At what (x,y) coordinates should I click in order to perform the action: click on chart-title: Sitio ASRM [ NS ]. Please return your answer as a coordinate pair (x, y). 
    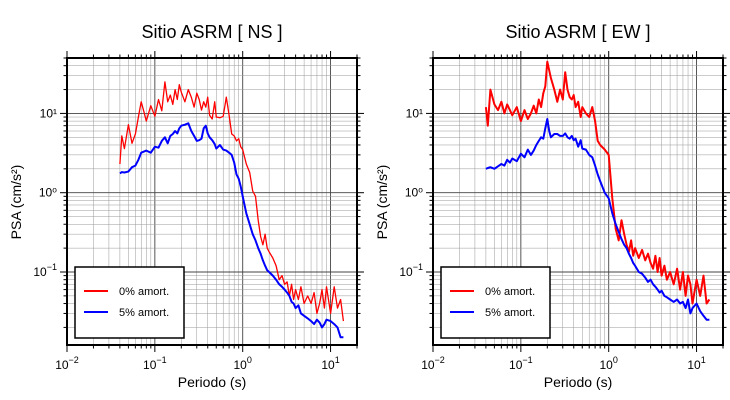
    Looking at the image, I should click on (211, 32).